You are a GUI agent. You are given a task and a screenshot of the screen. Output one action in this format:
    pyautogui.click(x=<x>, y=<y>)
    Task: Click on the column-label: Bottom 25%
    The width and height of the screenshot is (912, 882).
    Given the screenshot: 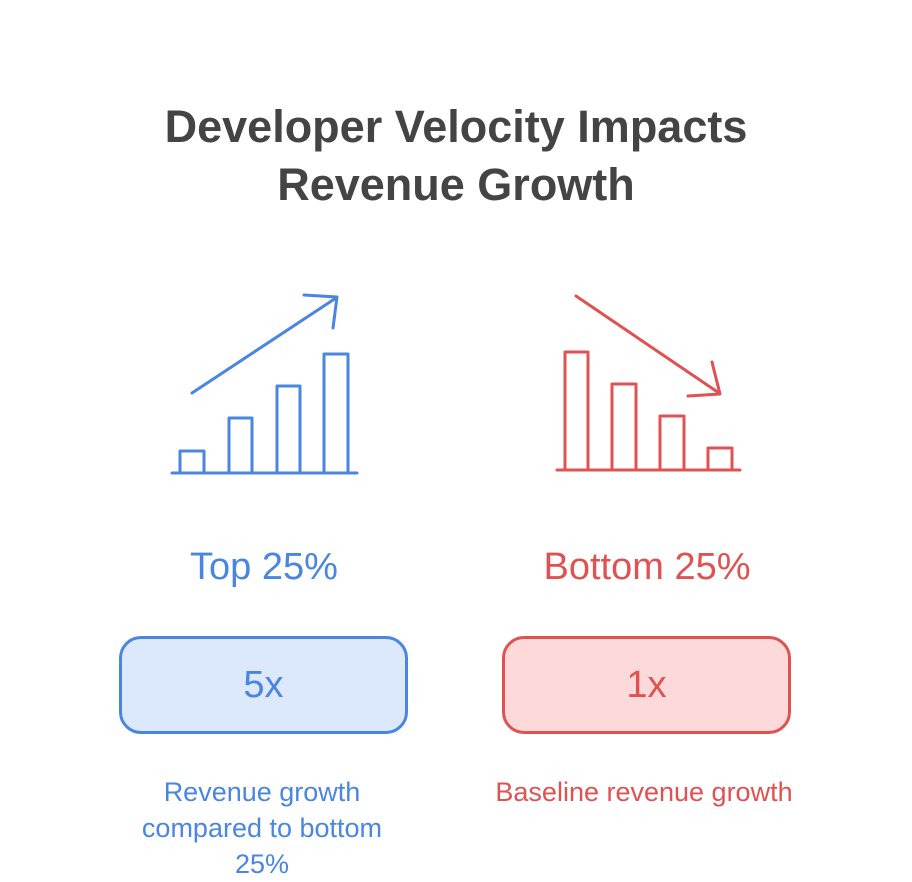 What is the action you would take?
    pyautogui.click(x=647, y=567)
    